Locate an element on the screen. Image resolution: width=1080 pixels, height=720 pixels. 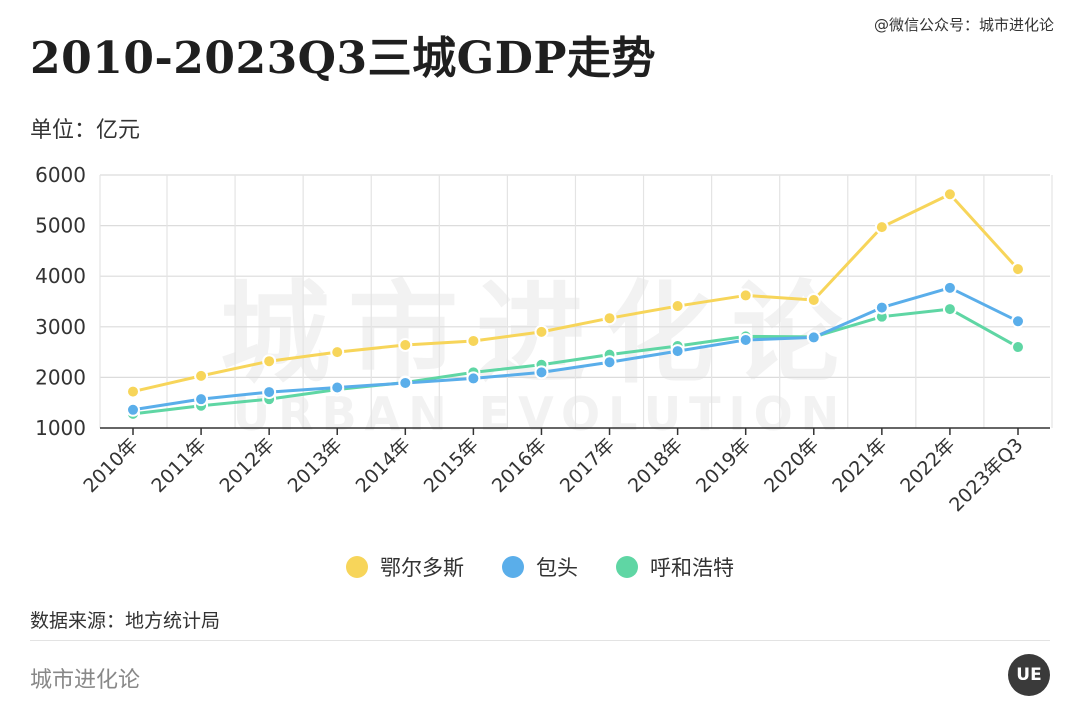
y-tick-label-5: 6000 is located at coordinates (60, 175).